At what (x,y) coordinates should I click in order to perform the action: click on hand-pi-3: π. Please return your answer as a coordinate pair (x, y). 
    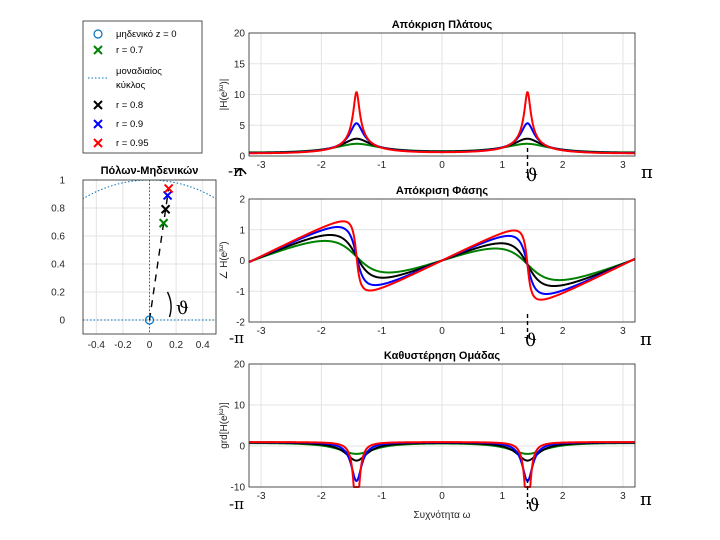
    Looking at the image, I should click on (646, 499).